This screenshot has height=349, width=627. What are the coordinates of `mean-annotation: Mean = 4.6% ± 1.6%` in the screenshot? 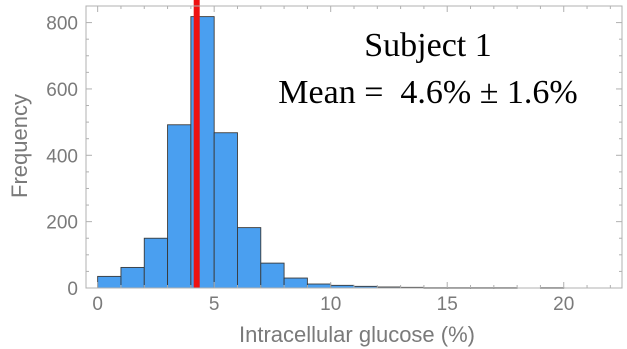 It's located at (427, 92).